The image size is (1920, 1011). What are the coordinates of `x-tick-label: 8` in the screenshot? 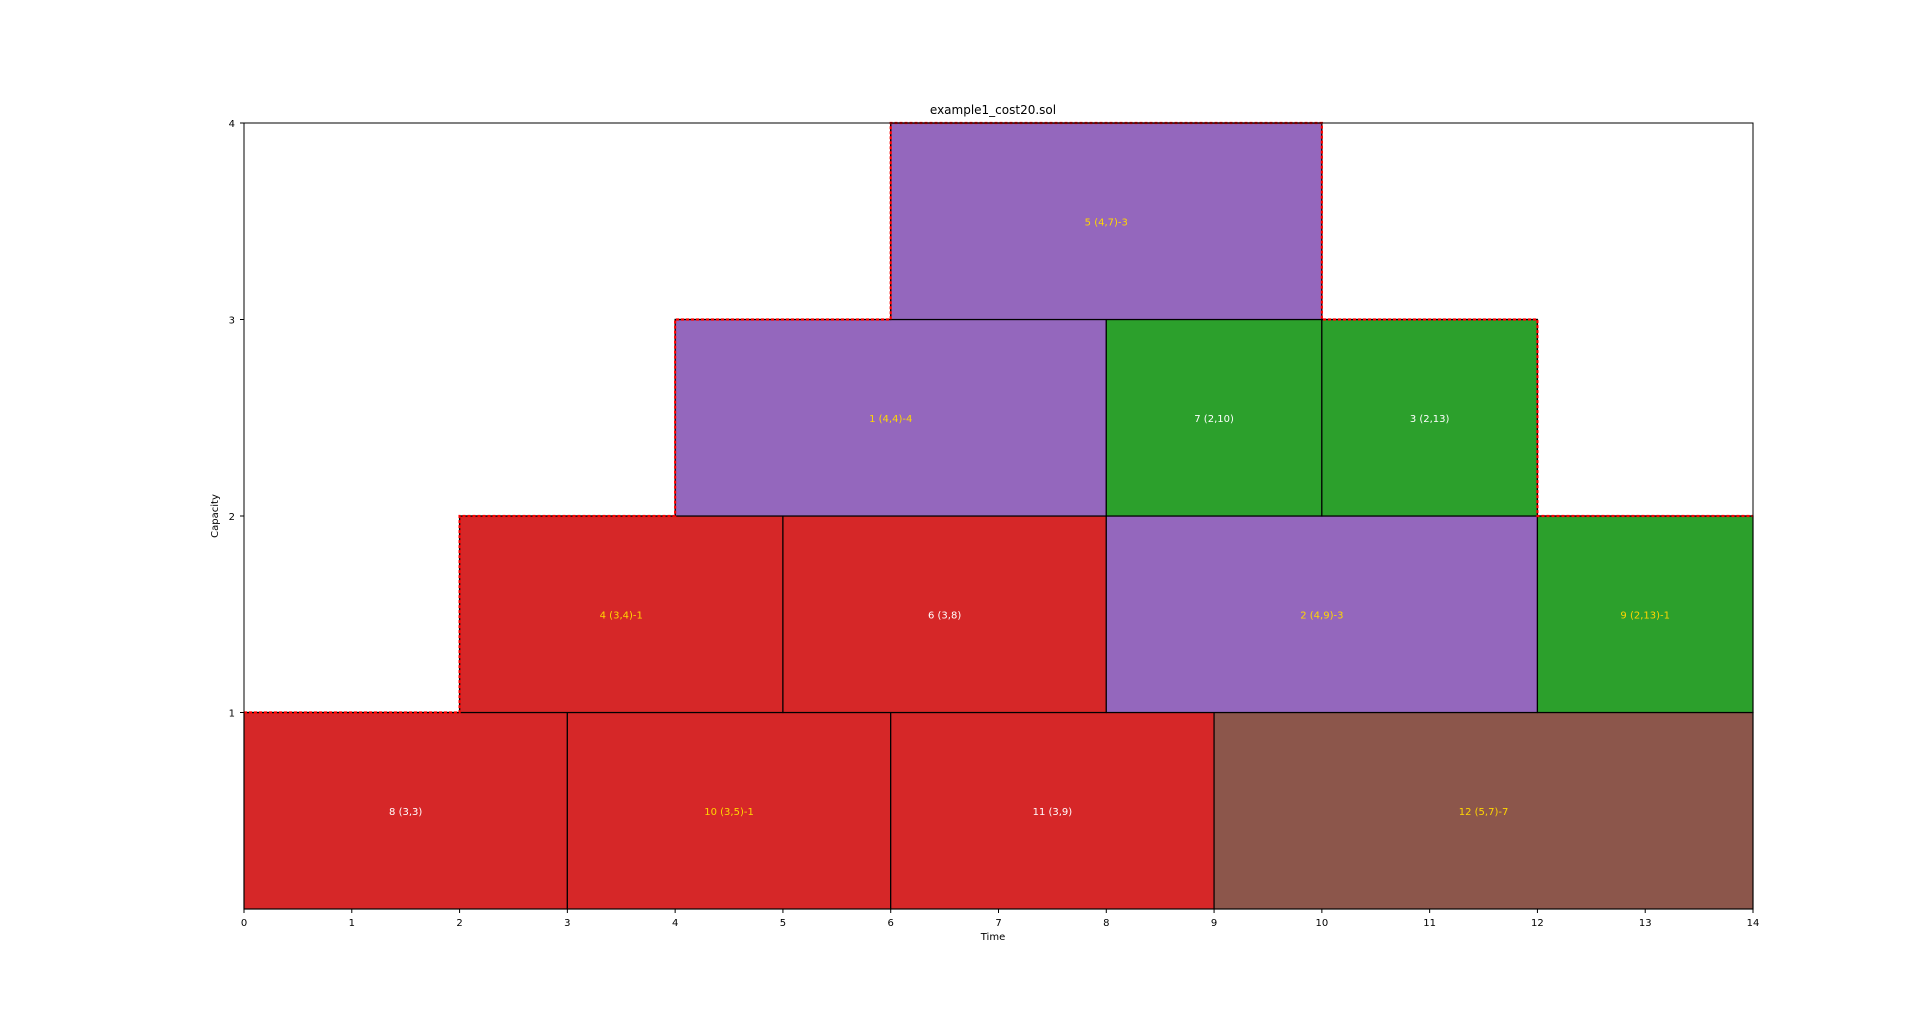 It's located at (1106, 923).